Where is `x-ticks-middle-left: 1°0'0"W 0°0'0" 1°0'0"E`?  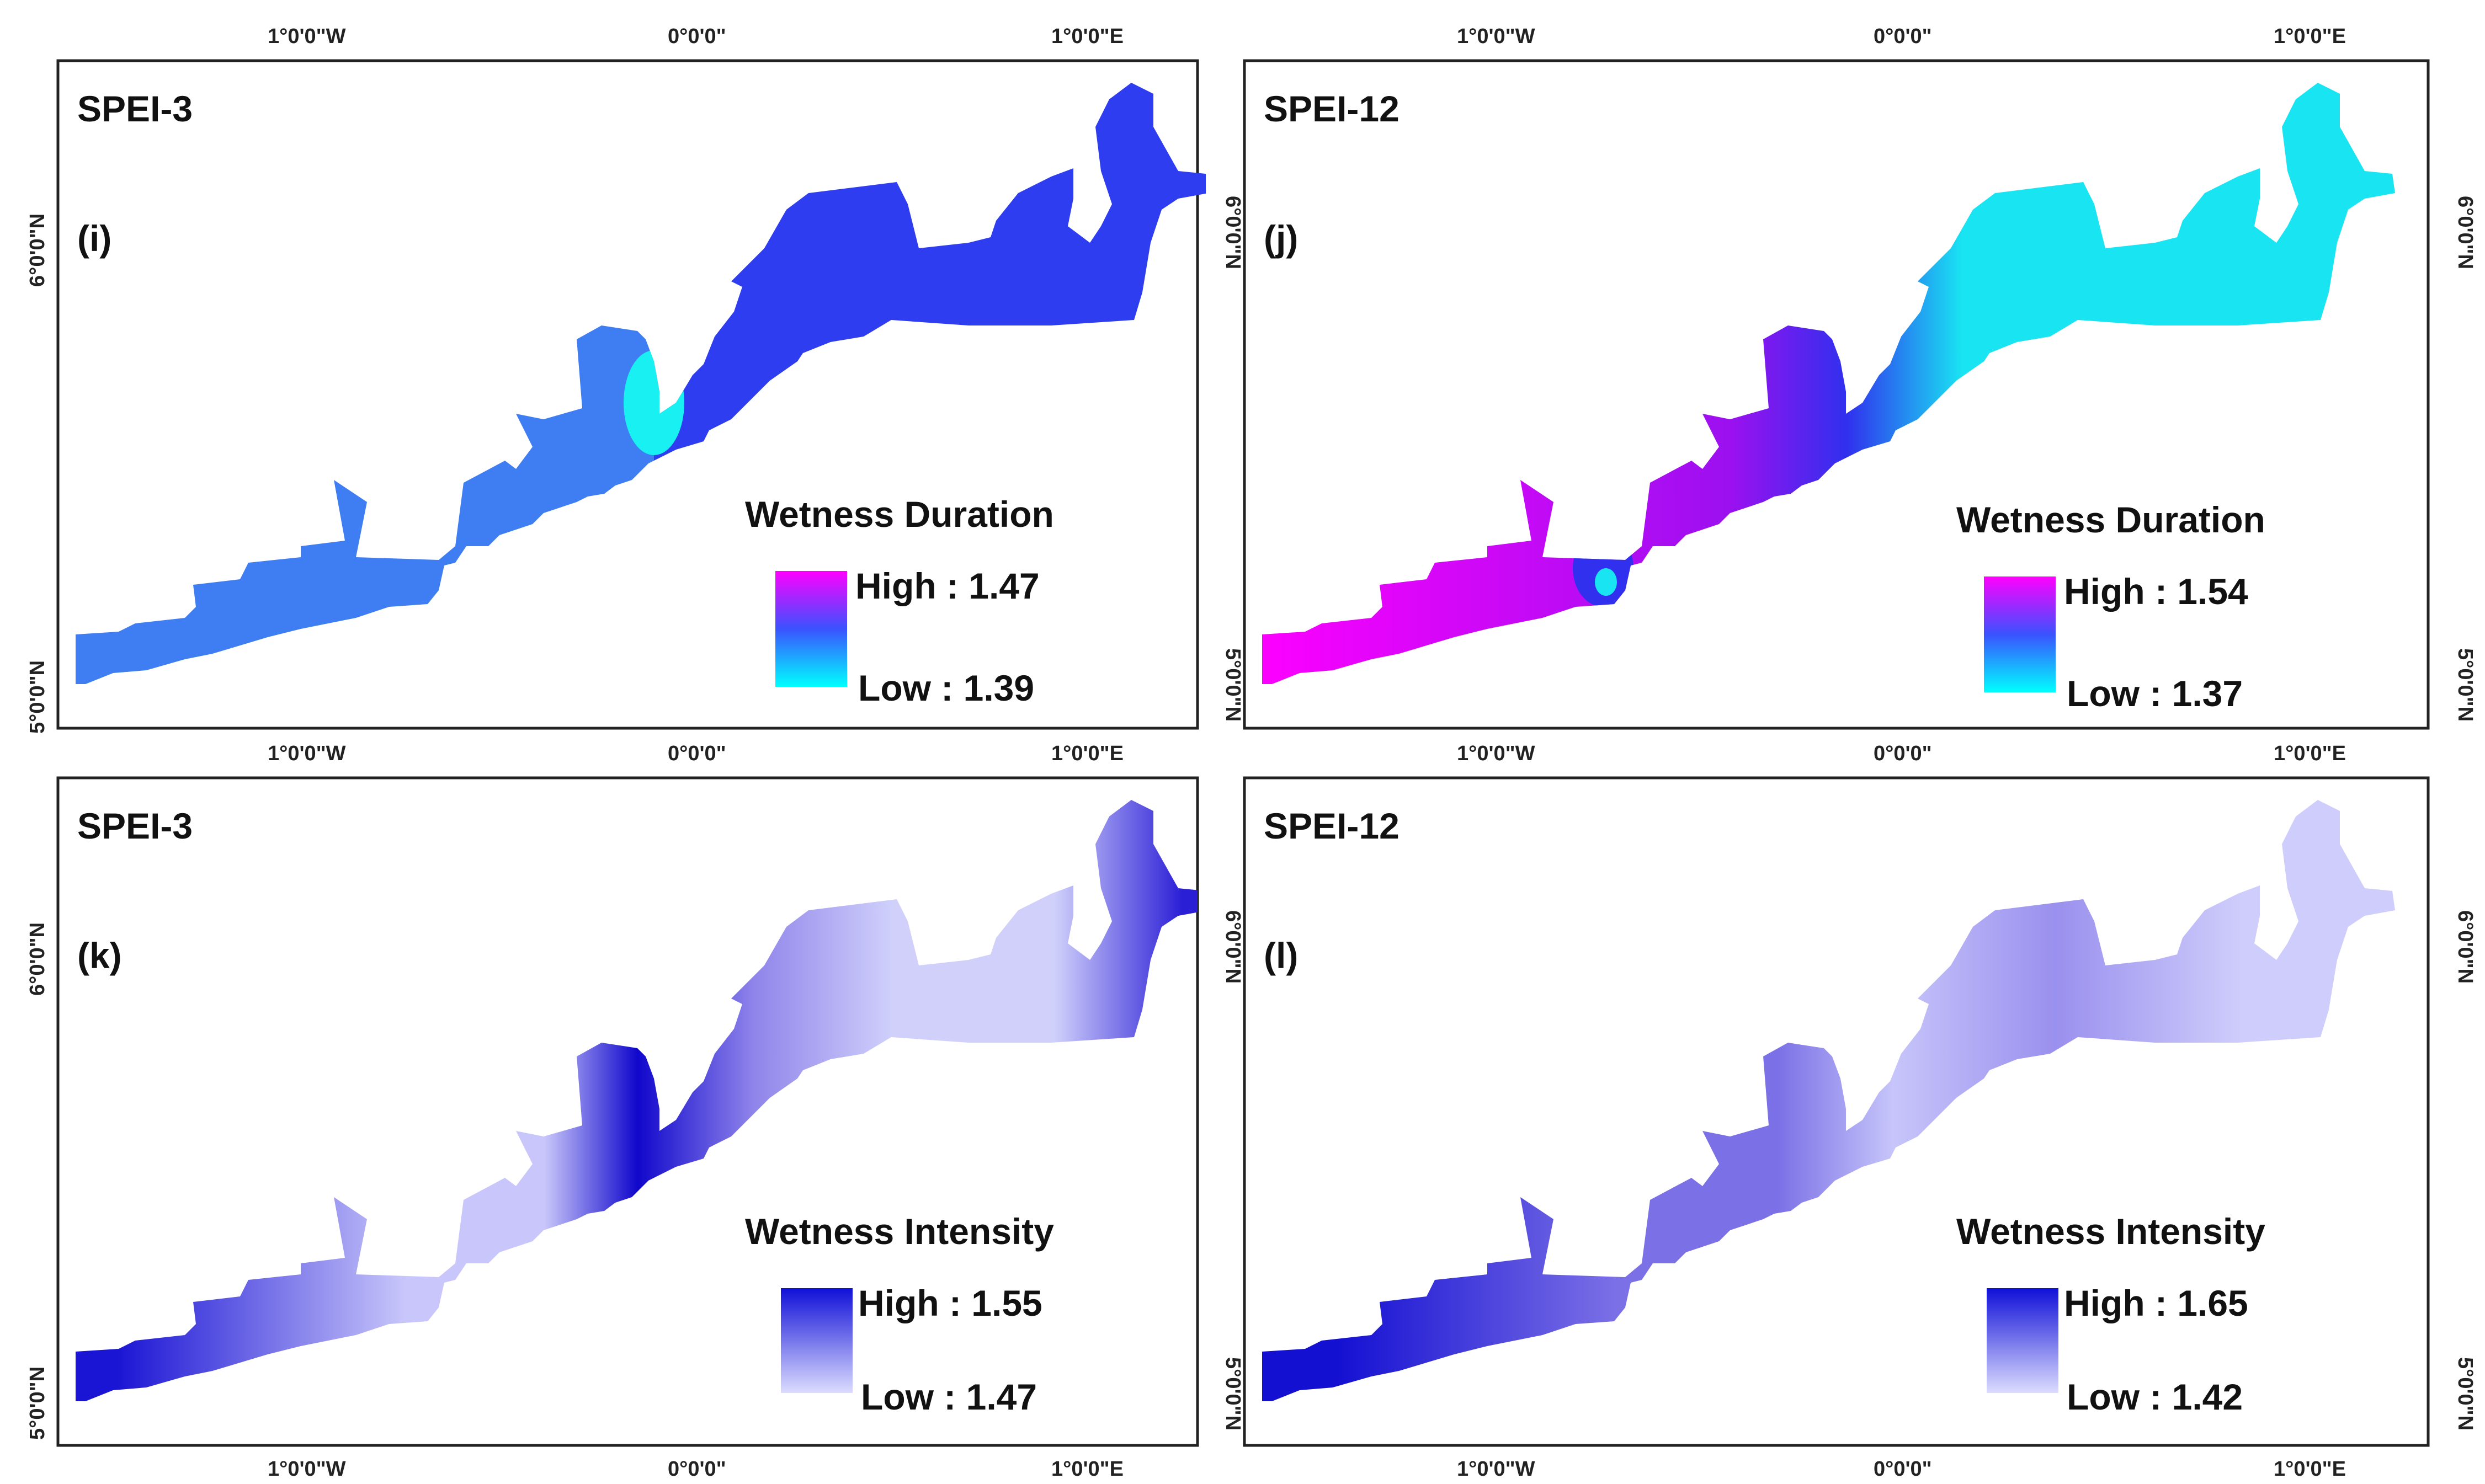 x-ticks-middle-left: 1°0'0"W 0°0'0" 1°0'0"E is located at coordinates (696, 753).